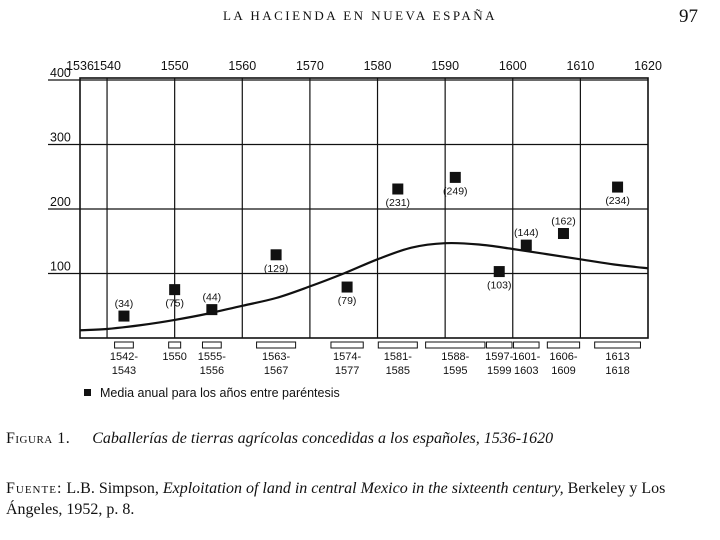  What do you see at coordinates (212, 371) in the screenshot?
I see `period-label: 1556` at bounding box center [212, 371].